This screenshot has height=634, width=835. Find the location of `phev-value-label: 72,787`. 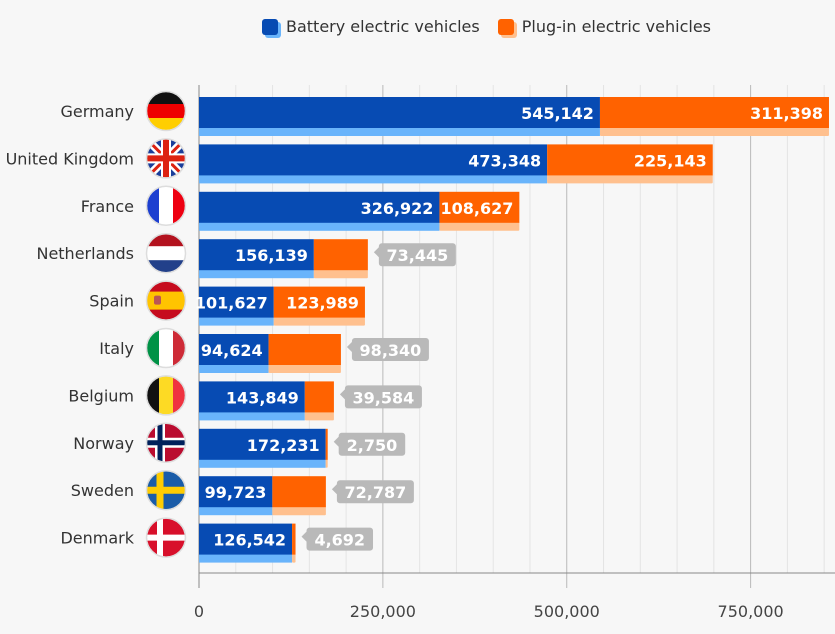

phev-value-label: 72,787 is located at coordinates (376, 492).